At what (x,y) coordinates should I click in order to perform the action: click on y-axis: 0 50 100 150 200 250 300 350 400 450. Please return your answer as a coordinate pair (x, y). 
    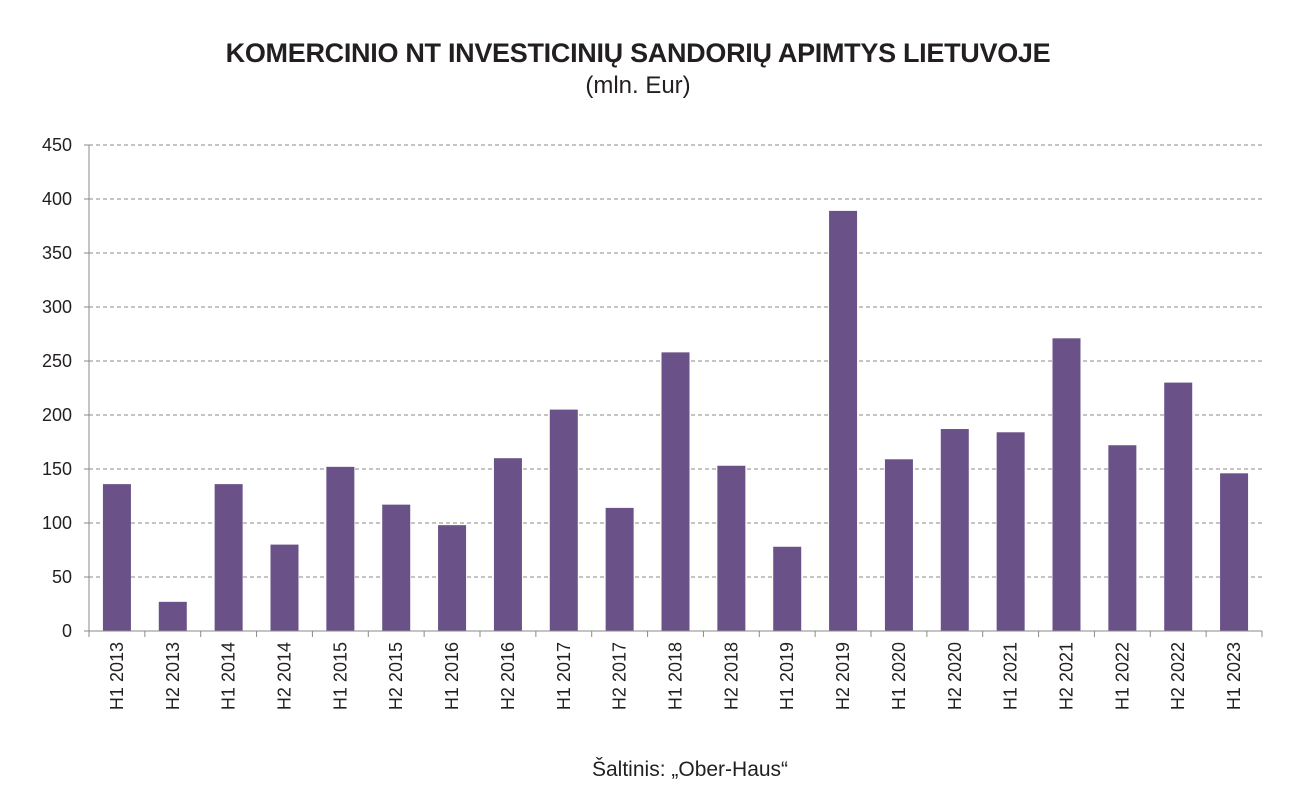
    Looking at the image, I should click on (66, 388).